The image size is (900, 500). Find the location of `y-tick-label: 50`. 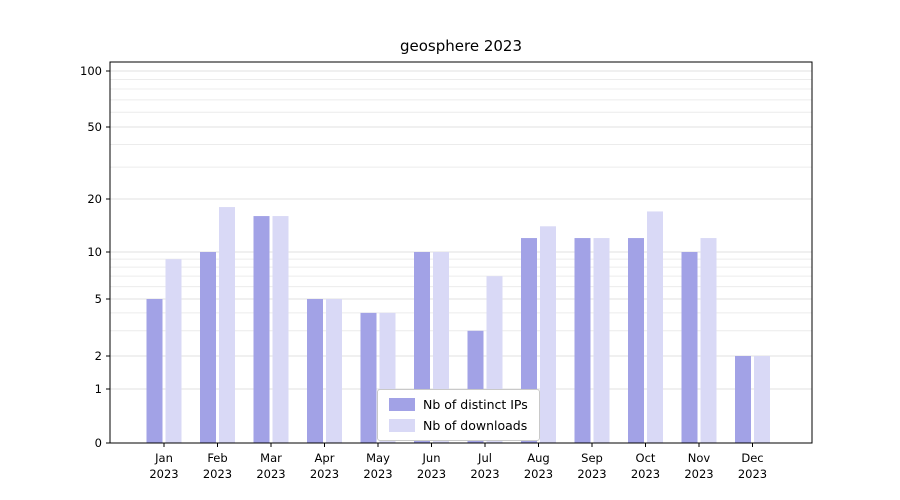

y-tick-label: 50 is located at coordinates (94, 127).